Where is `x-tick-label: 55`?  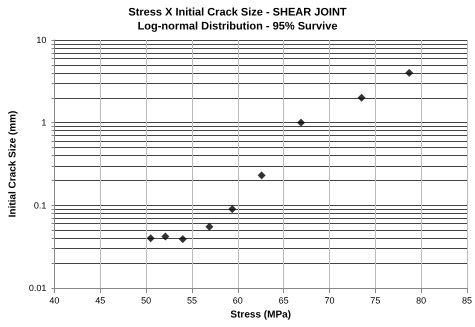
x-tick-label: 55 is located at coordinates (191, 301).